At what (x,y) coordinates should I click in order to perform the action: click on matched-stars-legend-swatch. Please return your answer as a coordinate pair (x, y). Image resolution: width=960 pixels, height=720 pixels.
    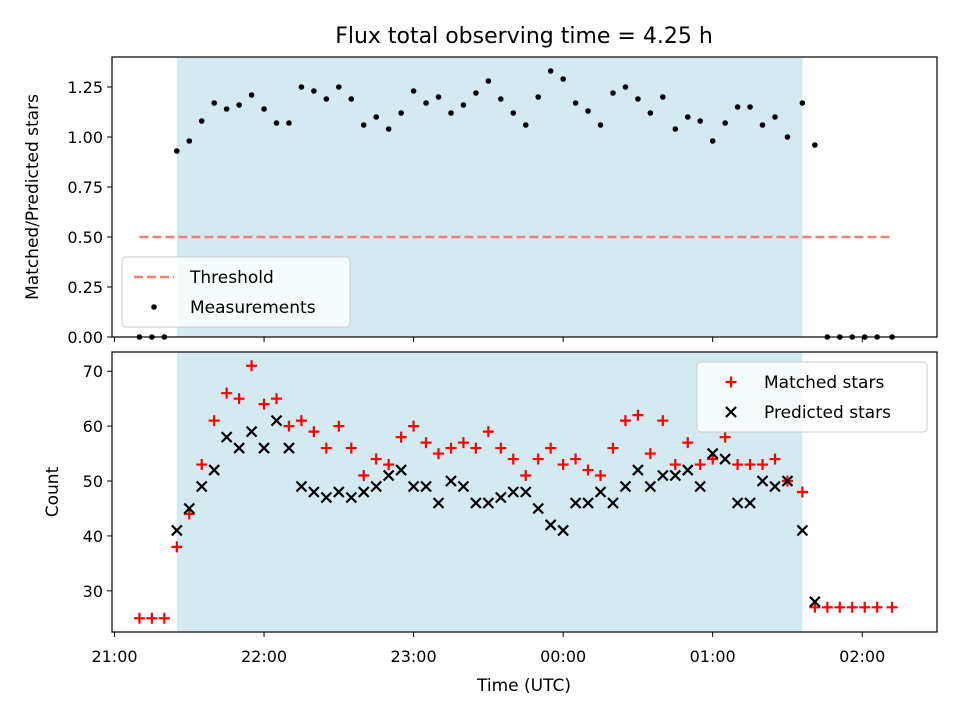
    Looking at the image, I should click on (731, 382).